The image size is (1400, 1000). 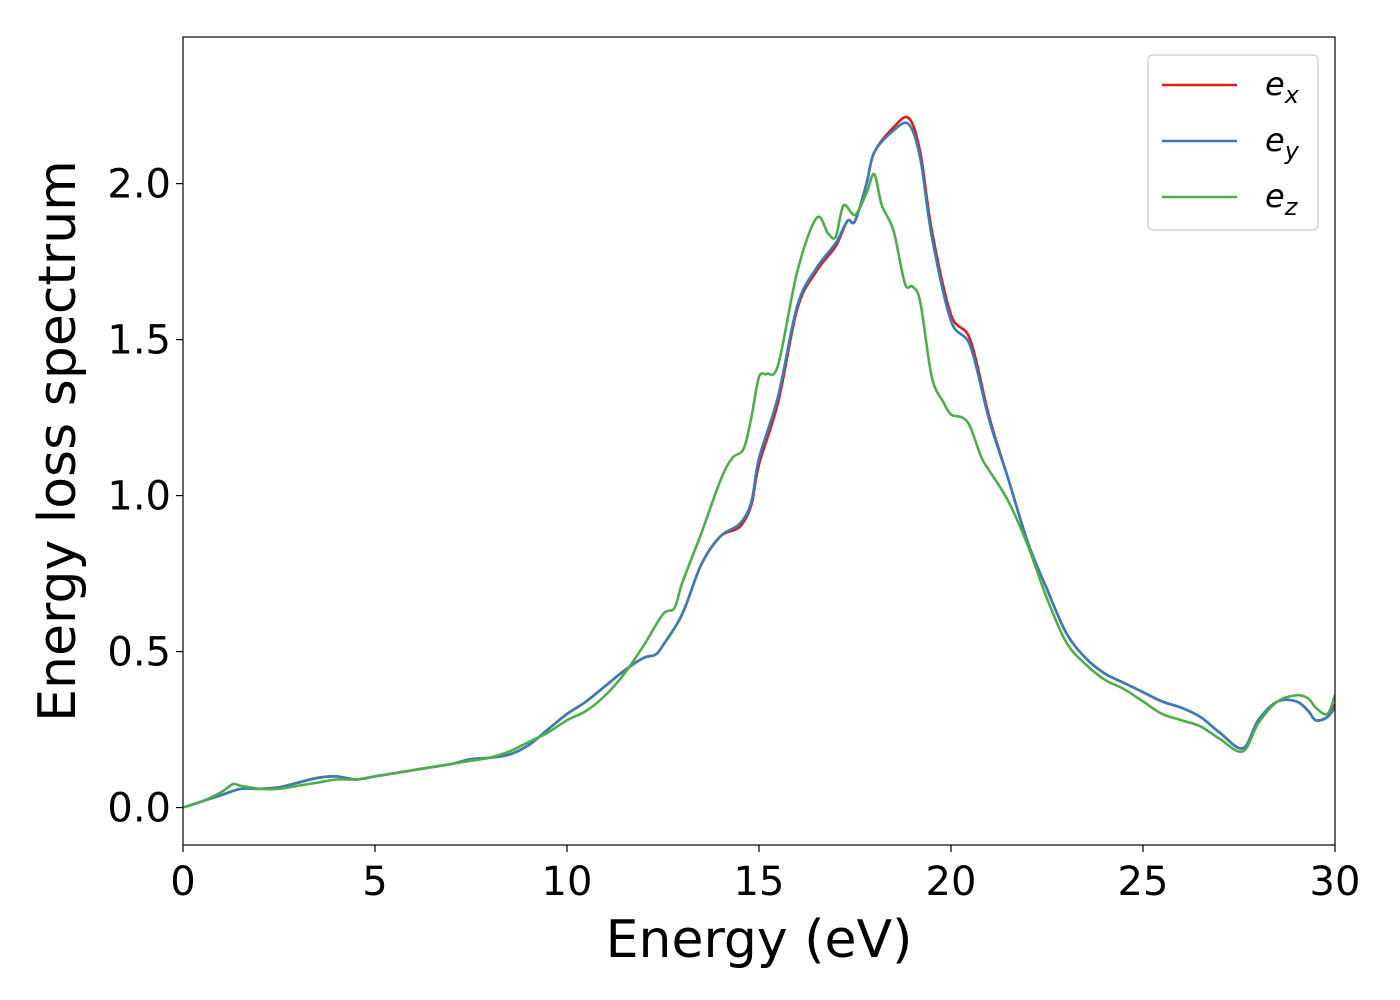 I want to click on x-tick-label: 25, so click(x=1143, y=882).